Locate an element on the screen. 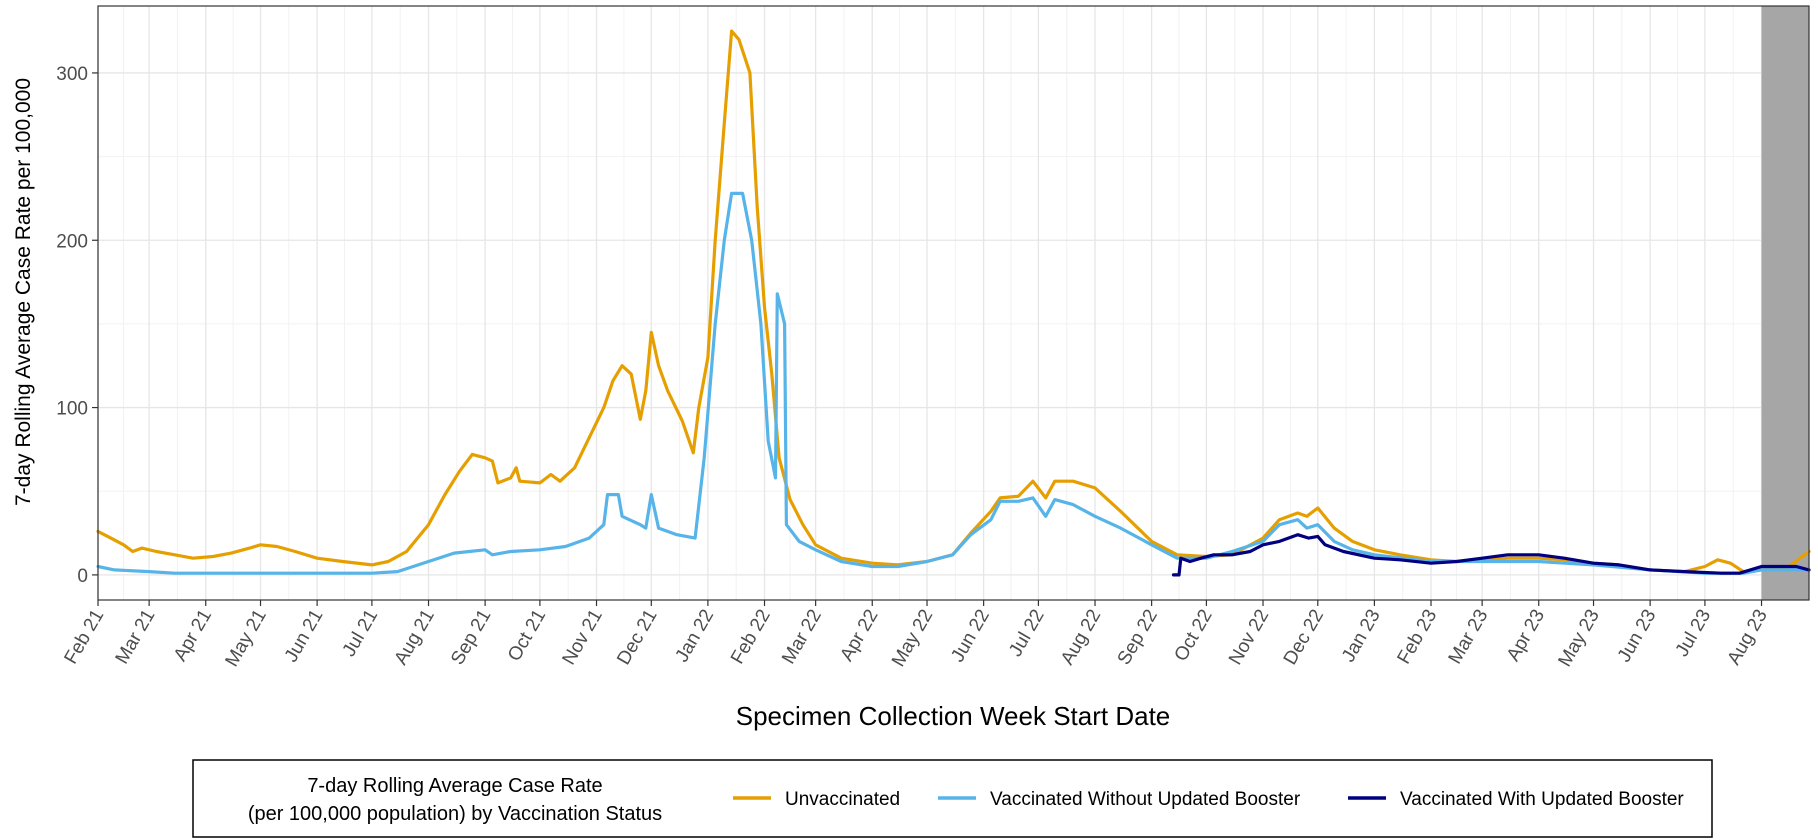 The width and height of the screenshot is (1818, 840). x-tick-label: Apr 23 is located at coordinates (1526, 635).